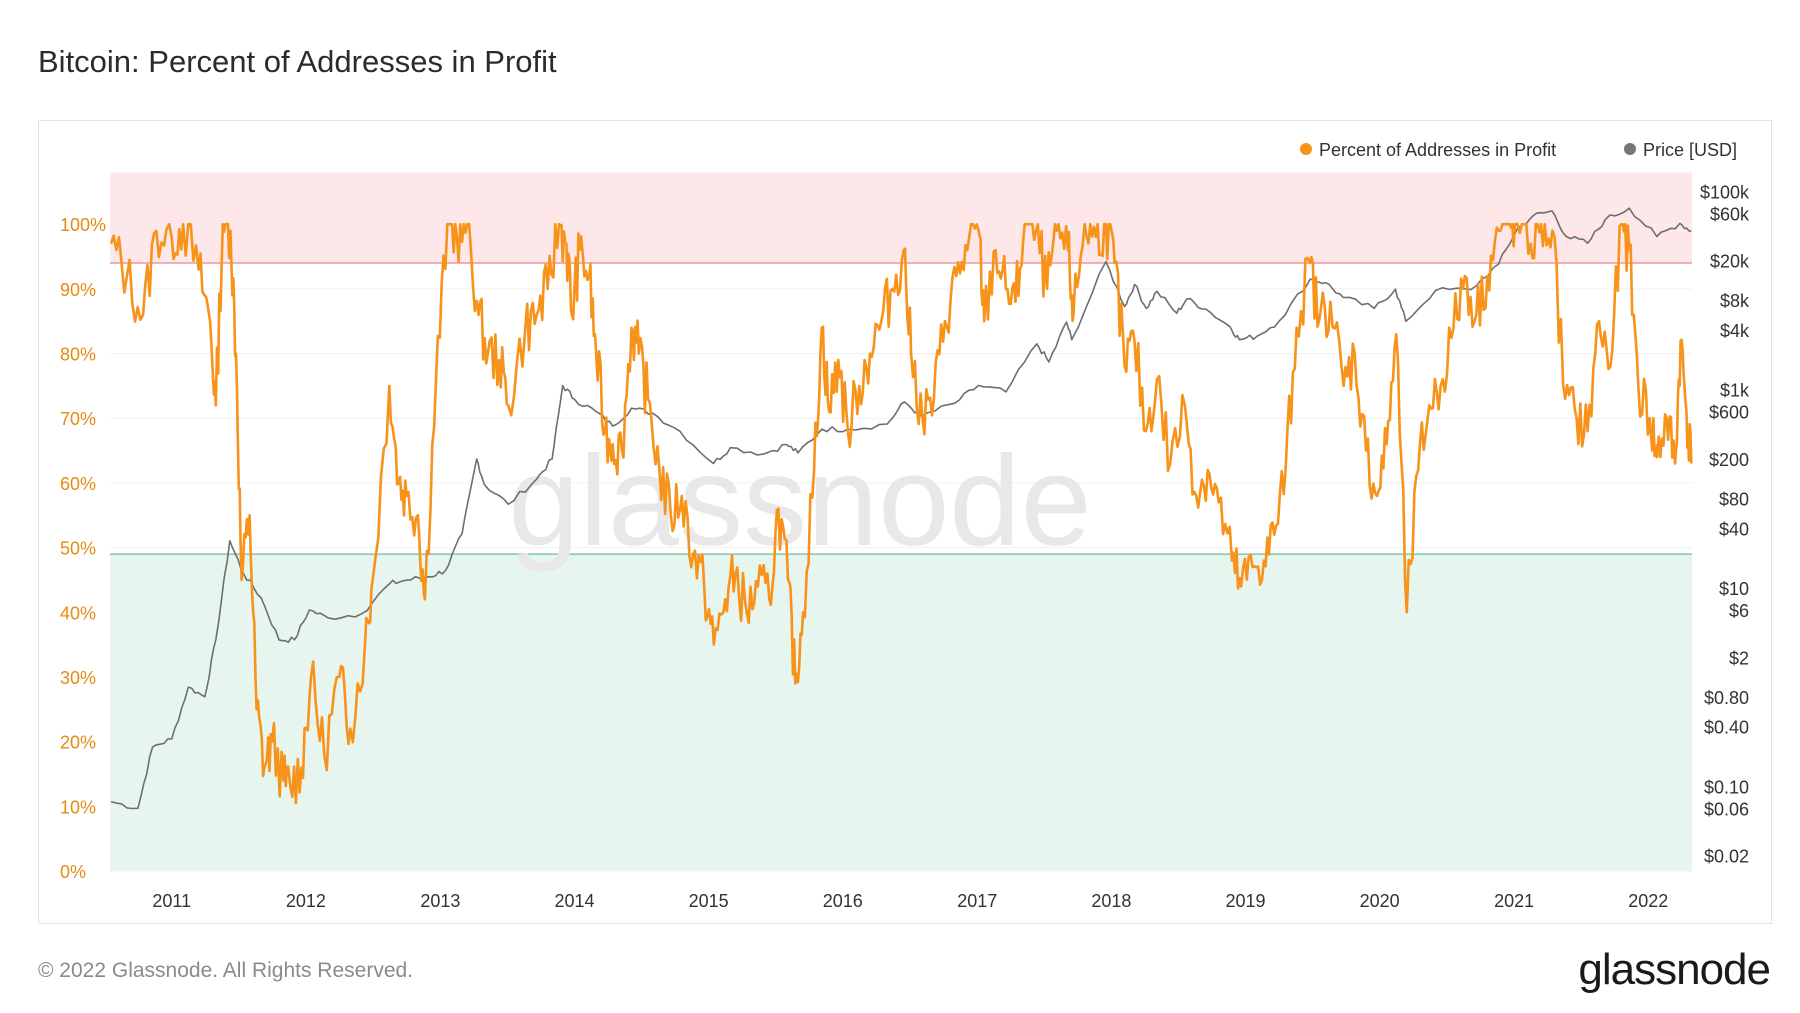 This screenshot has width=1800, height=1013. I want to click on right-tick-label: $6, so click(1739, 611).